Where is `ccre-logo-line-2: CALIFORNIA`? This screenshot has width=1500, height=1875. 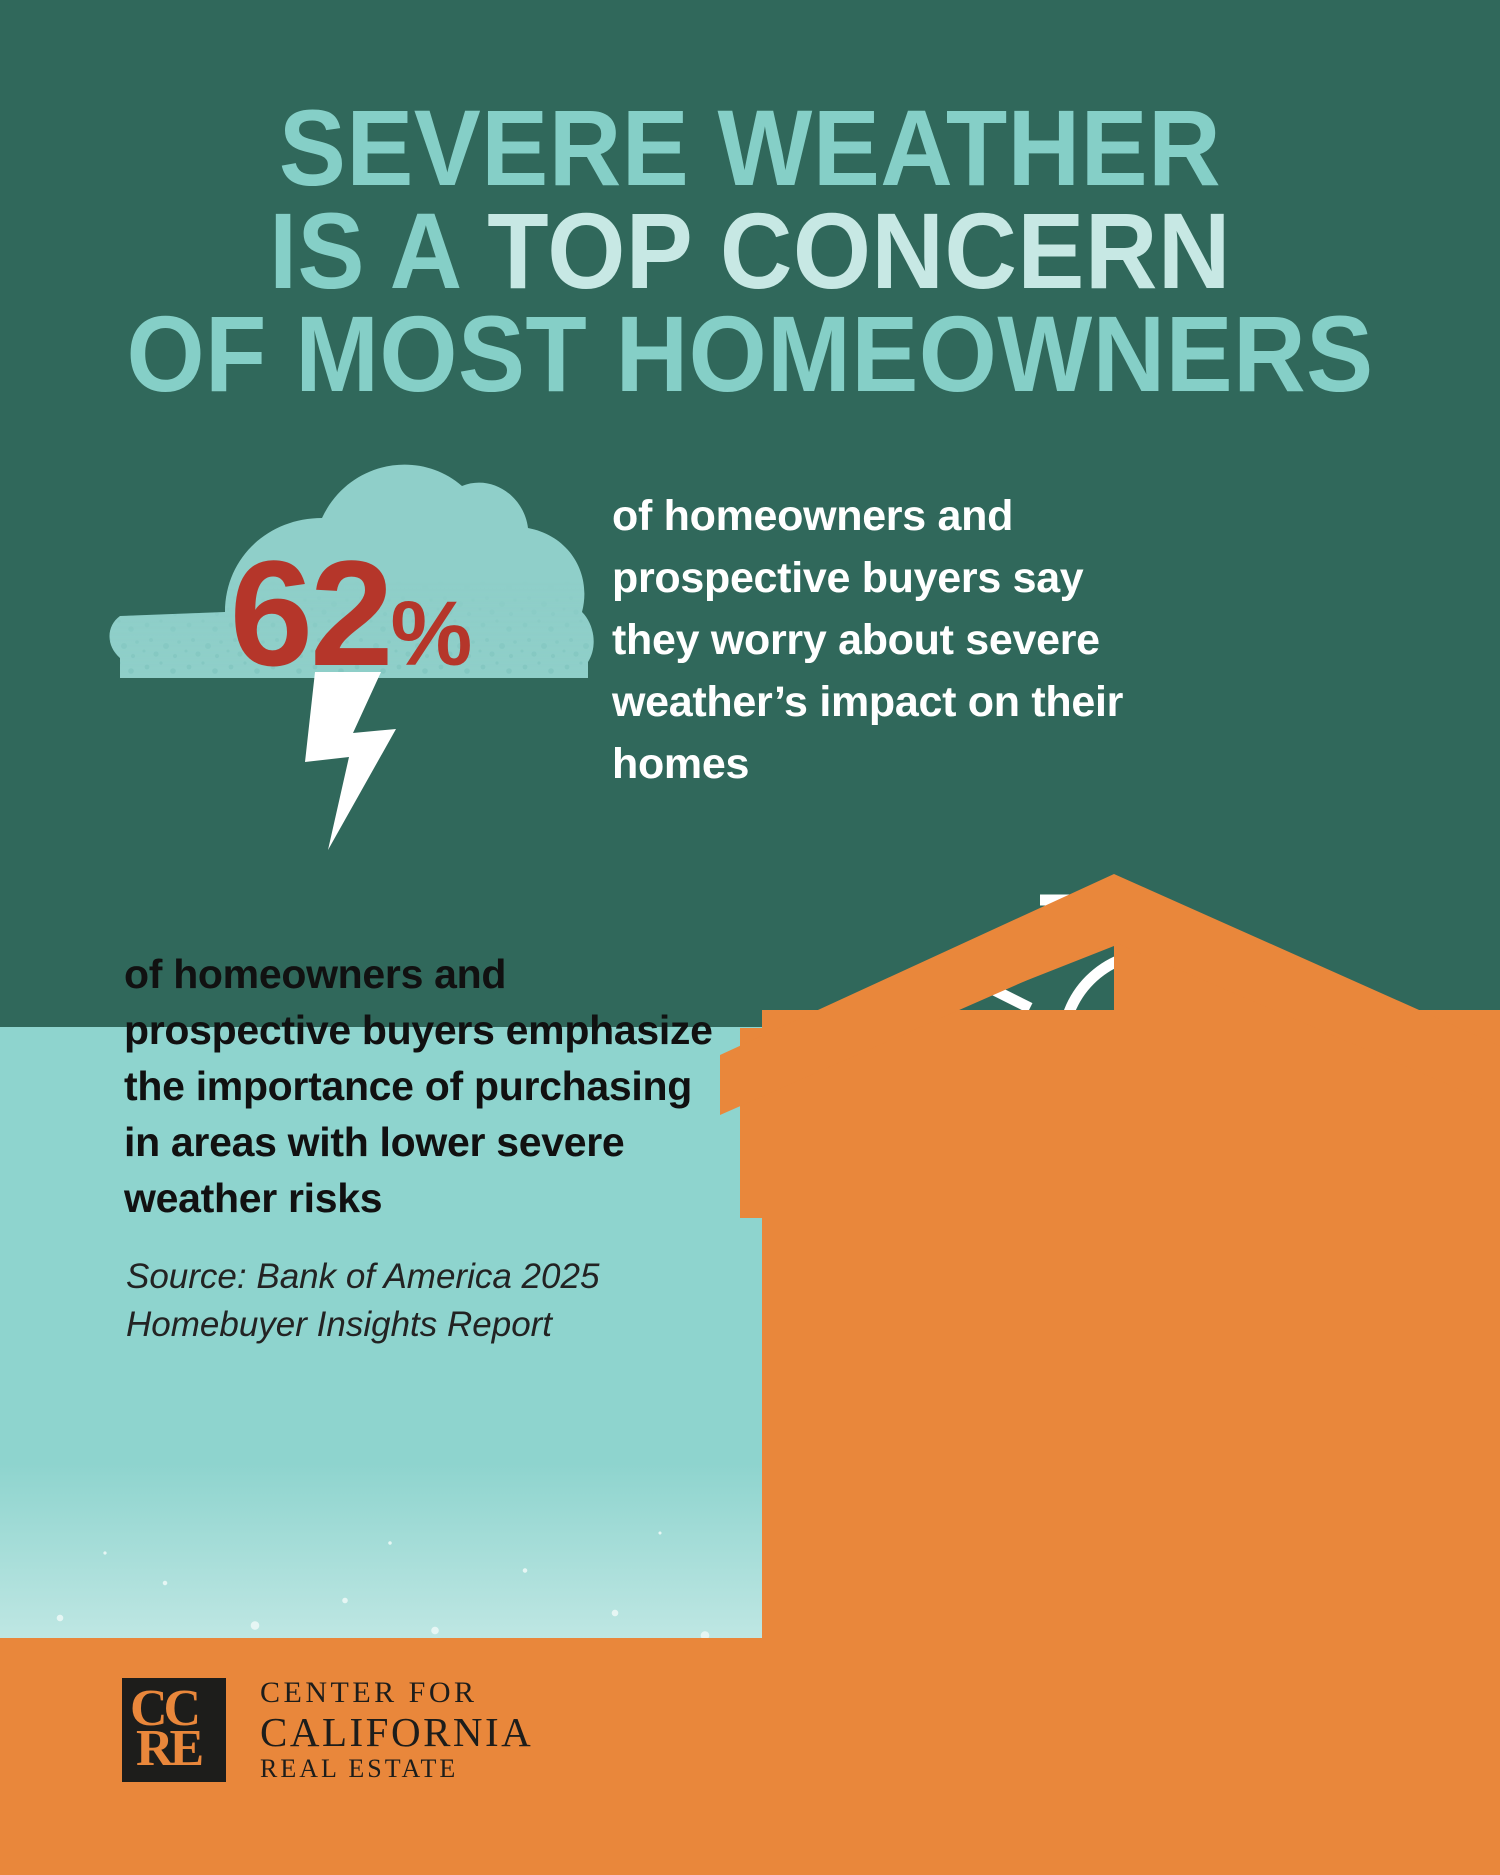 ccre-logo-line-2: CALIFORNIA is located at coordinates (397, 1732).